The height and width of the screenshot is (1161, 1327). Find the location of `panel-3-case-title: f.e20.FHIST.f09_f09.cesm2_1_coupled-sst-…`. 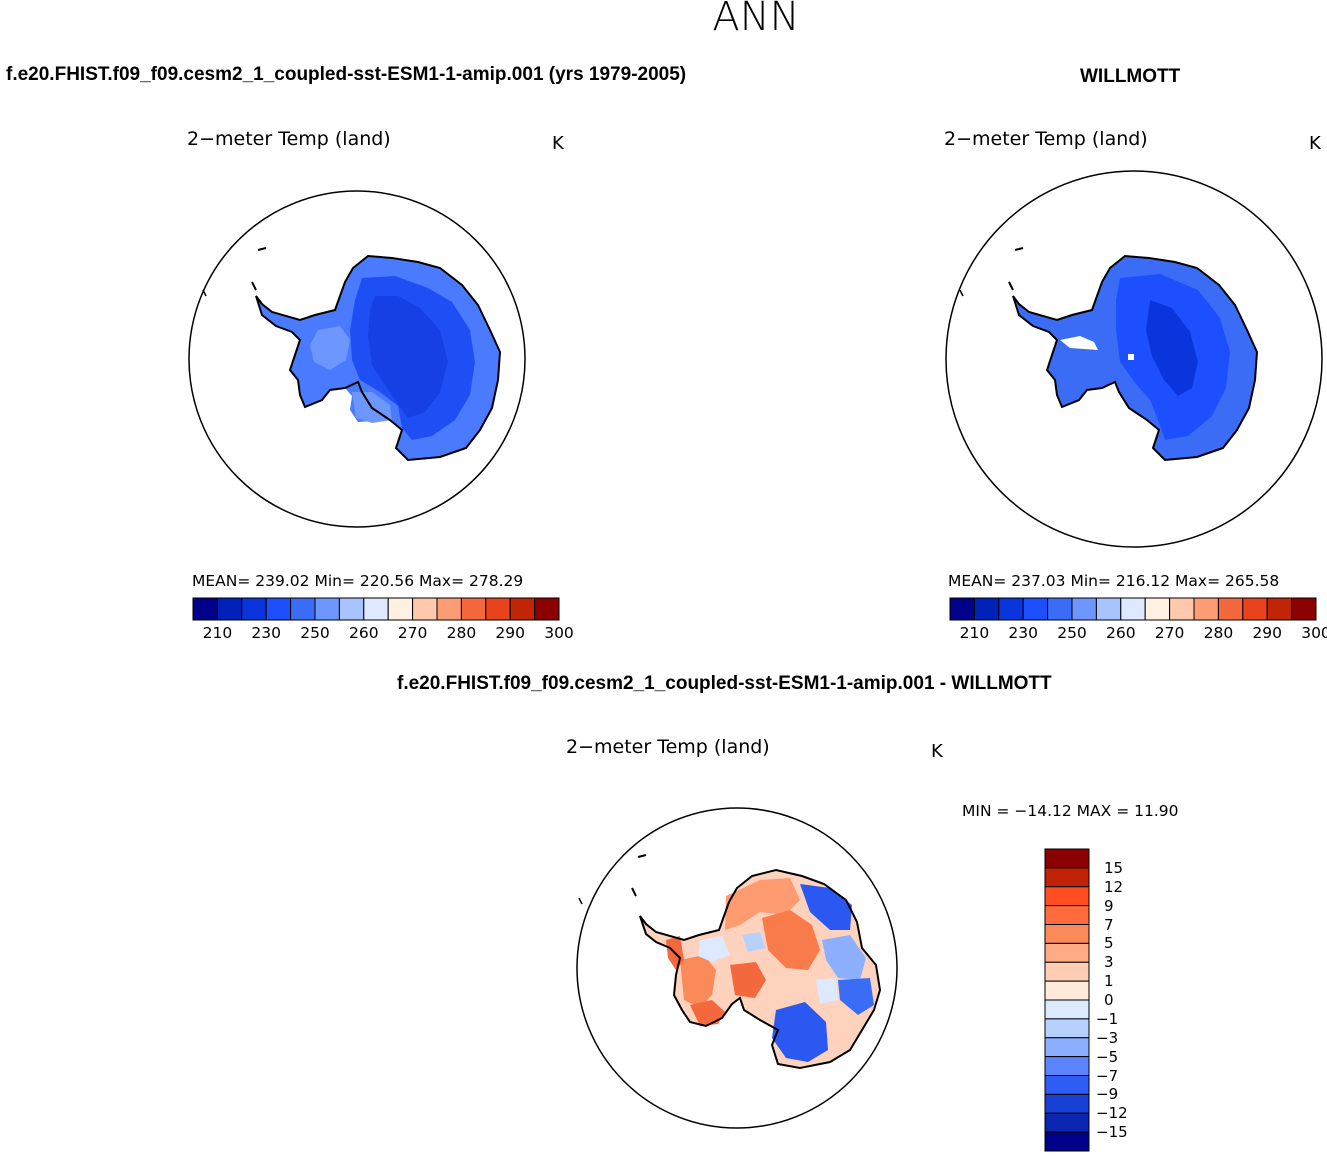

panel-3-case-title: f.e20.FHIST.f09_f09.cesm2_1_coupled-sst-… is located at coordinates (724, 683).